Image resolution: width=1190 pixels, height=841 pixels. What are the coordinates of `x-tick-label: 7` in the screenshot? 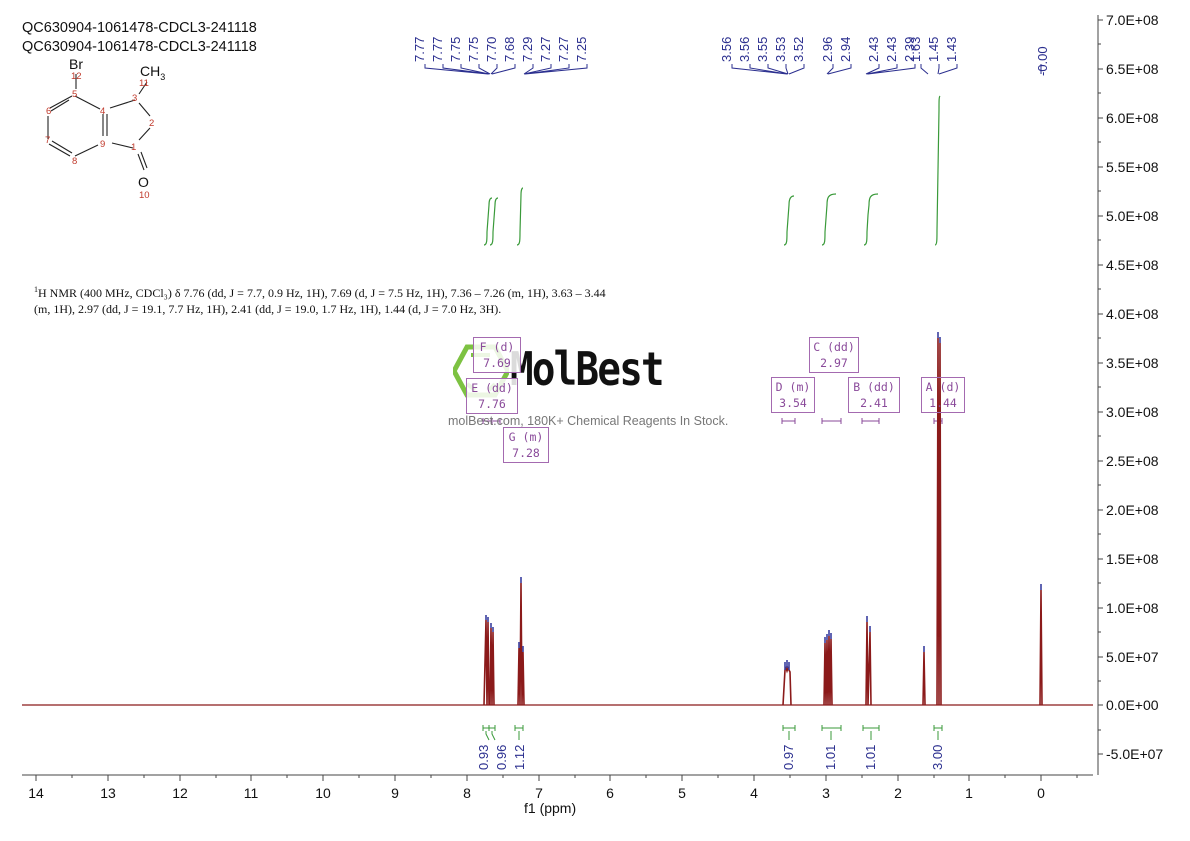 It's located at (539, 793).